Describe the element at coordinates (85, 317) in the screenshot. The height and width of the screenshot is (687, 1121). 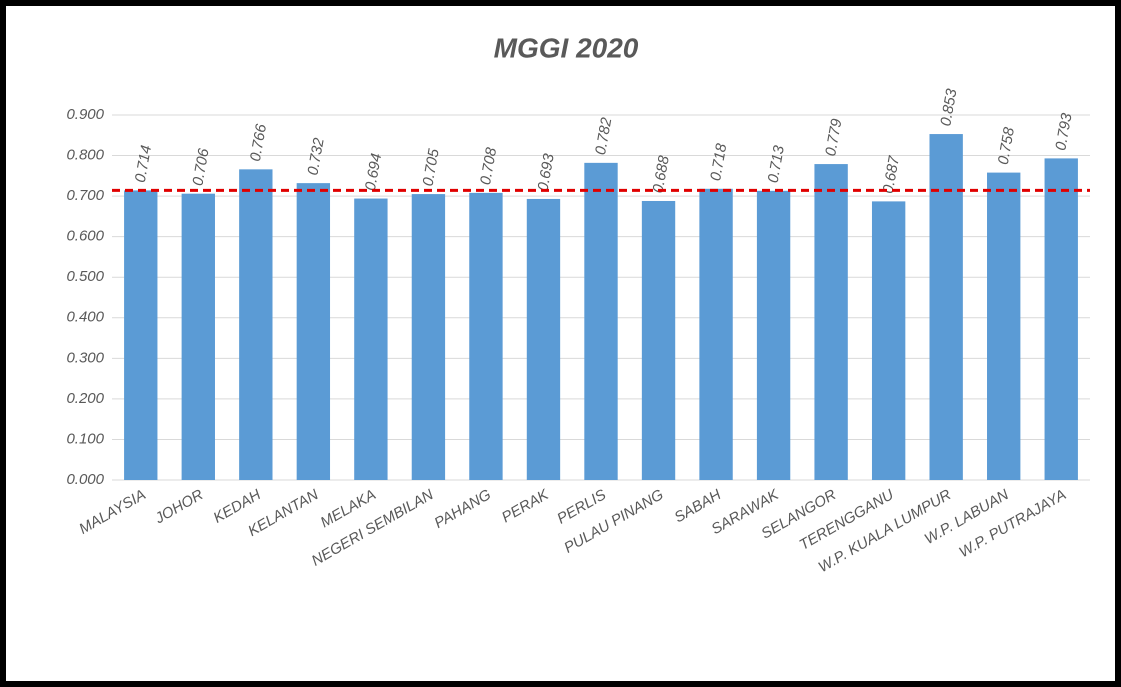
I see `y-tick-label: 0.400` at that location.